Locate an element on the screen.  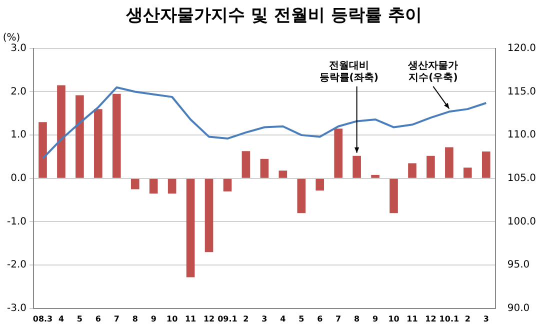
y-tick-label: 2.0 is located at coordinates (18, 92).